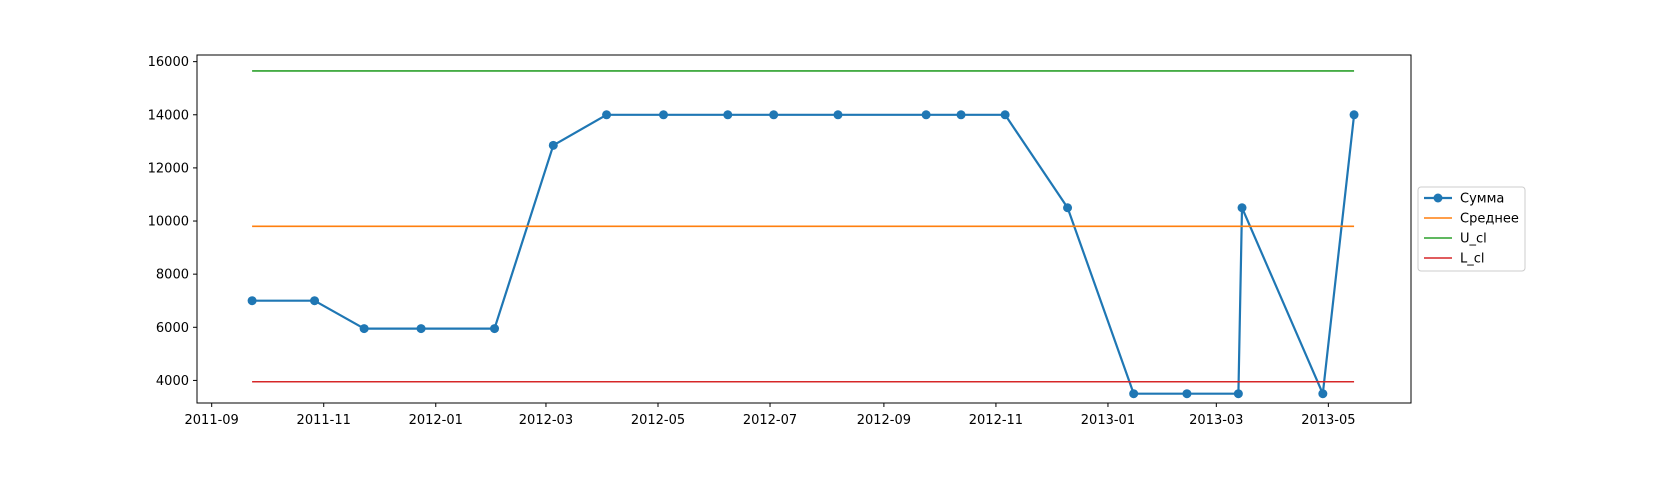 The image size is (1660, 480). I want to click on legend-frame, so click(1471, 229).